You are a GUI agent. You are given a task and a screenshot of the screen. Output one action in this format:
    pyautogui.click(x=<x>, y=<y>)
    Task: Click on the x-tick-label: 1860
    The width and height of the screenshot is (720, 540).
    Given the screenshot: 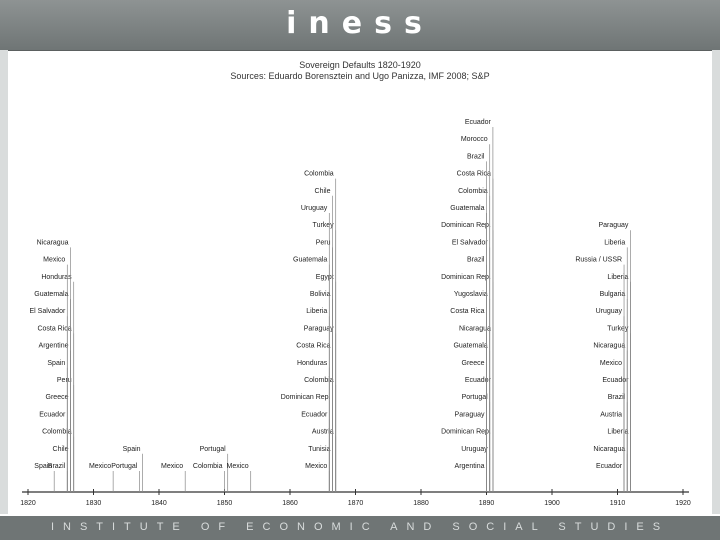 What is the action you would take?
    pyautogui.click(x=290, y=503)
    